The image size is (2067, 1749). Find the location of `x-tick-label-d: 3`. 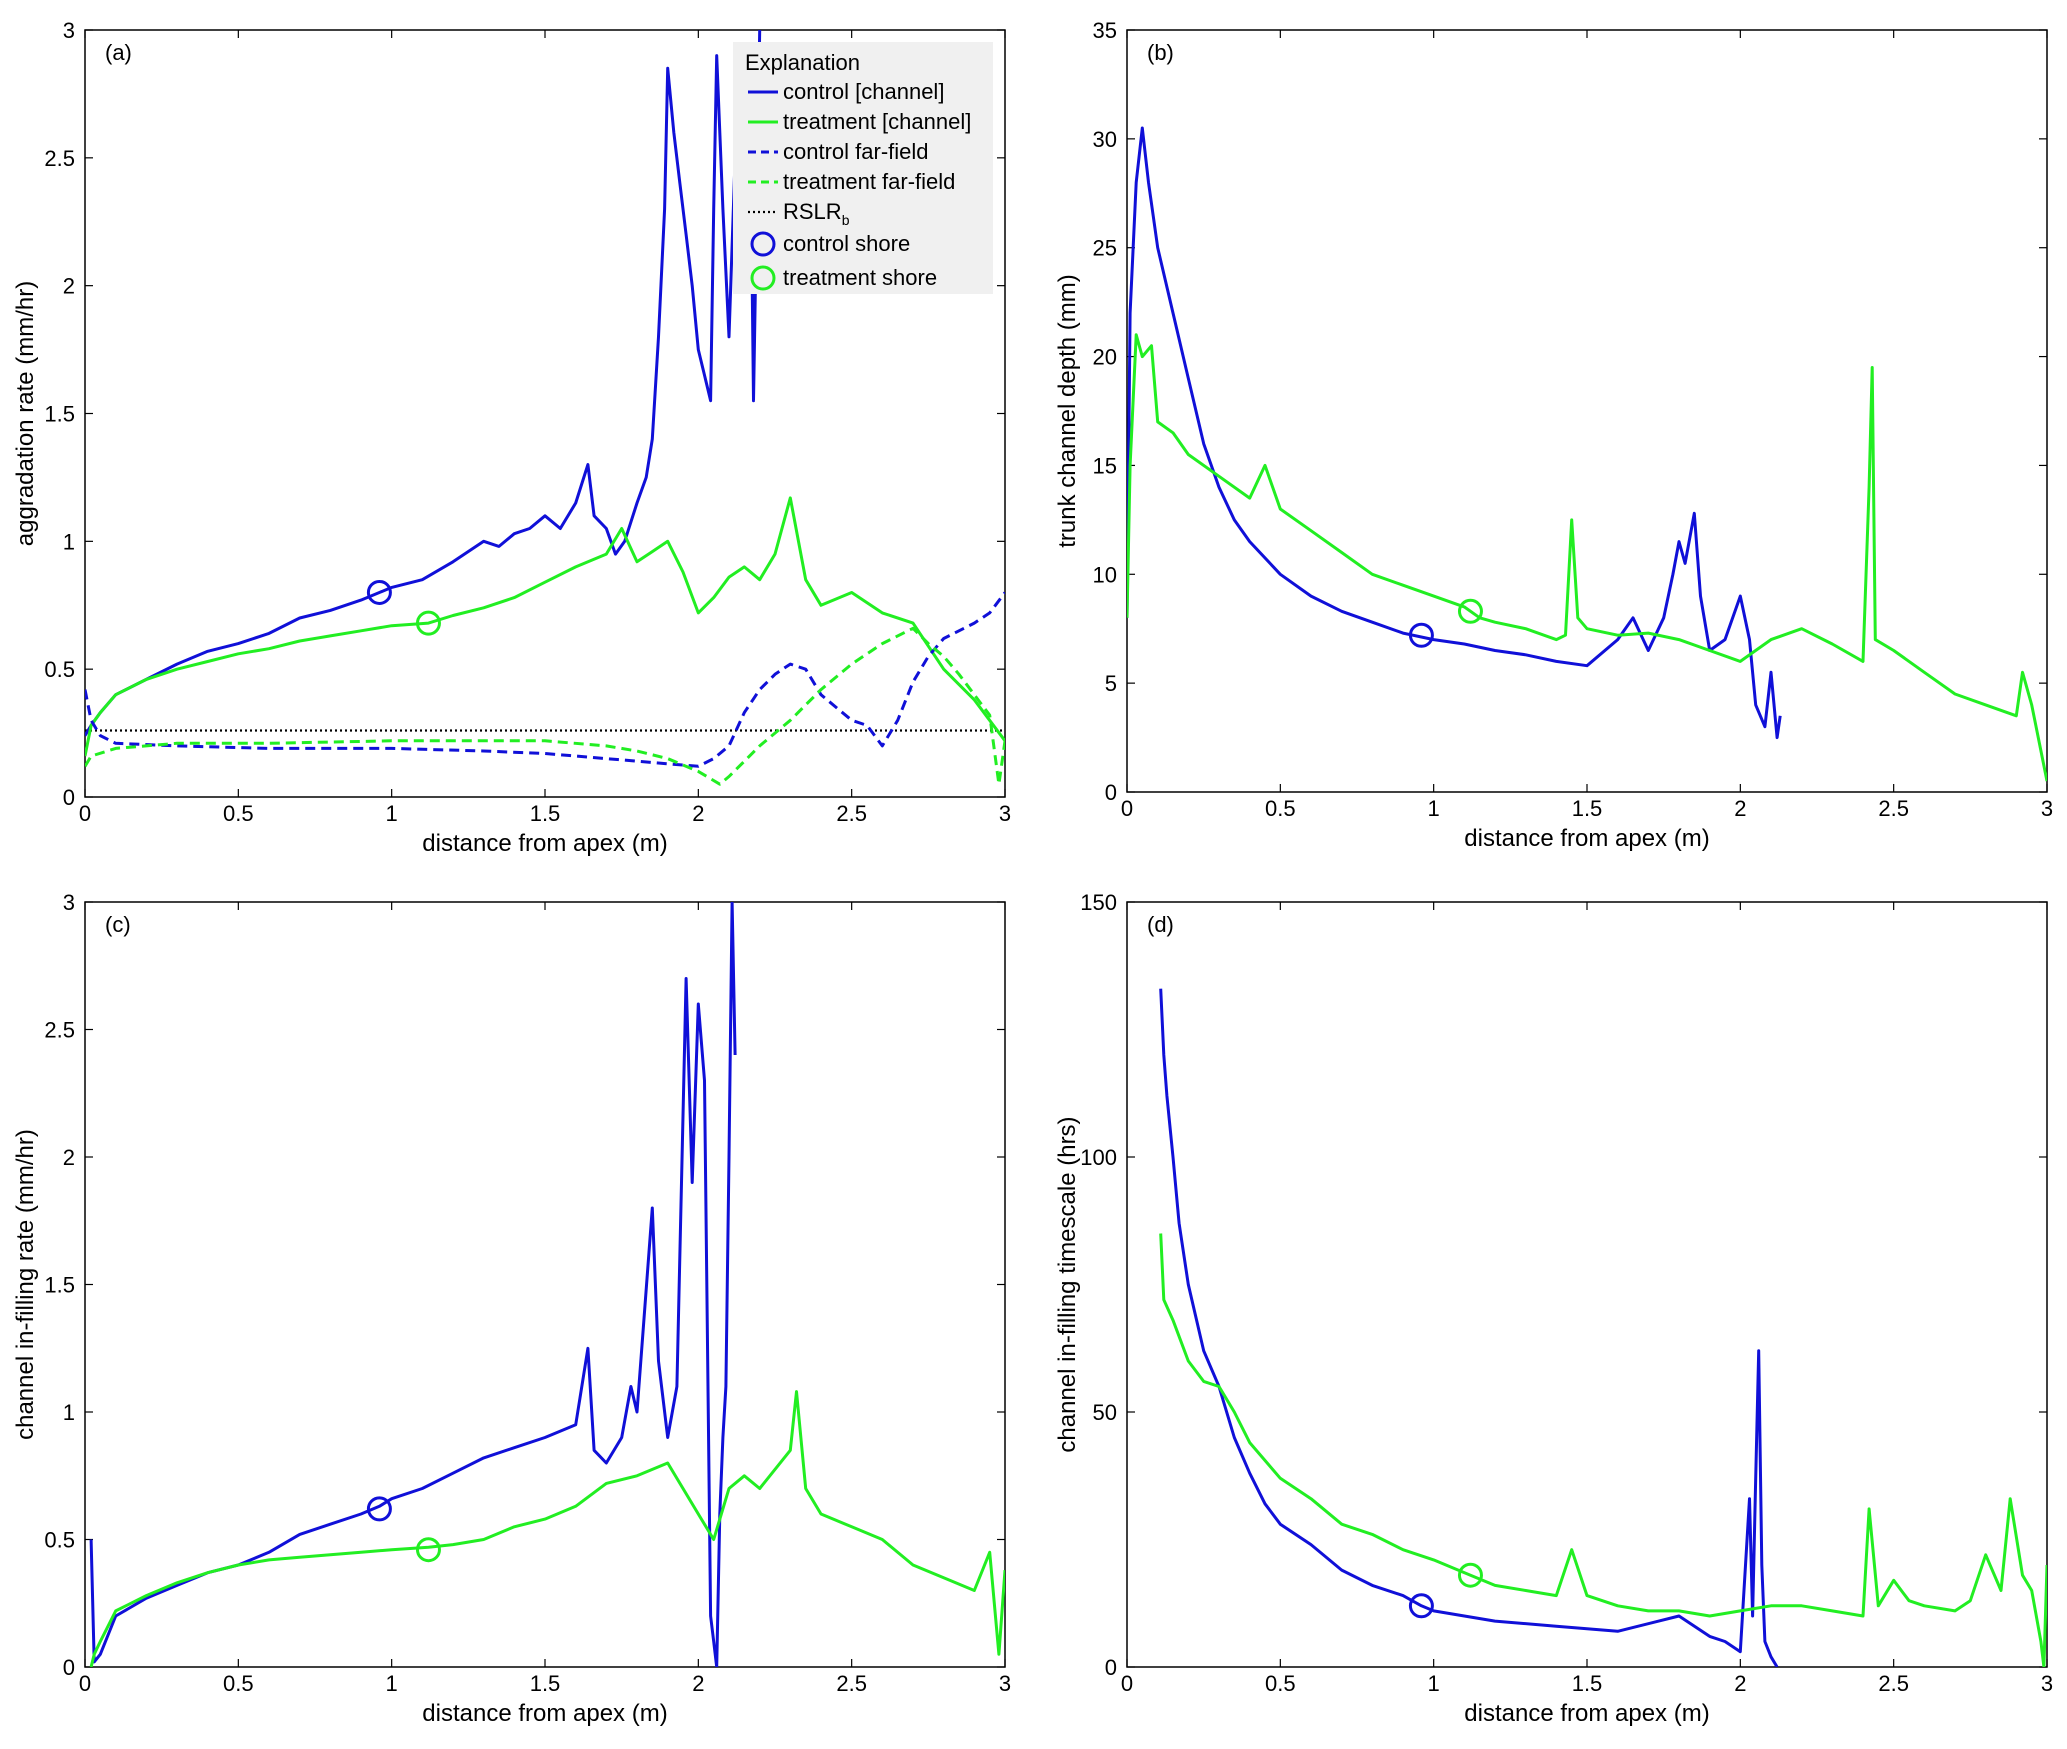

x-tick-label-d: 3 is located at coordinates (2047, 1683).